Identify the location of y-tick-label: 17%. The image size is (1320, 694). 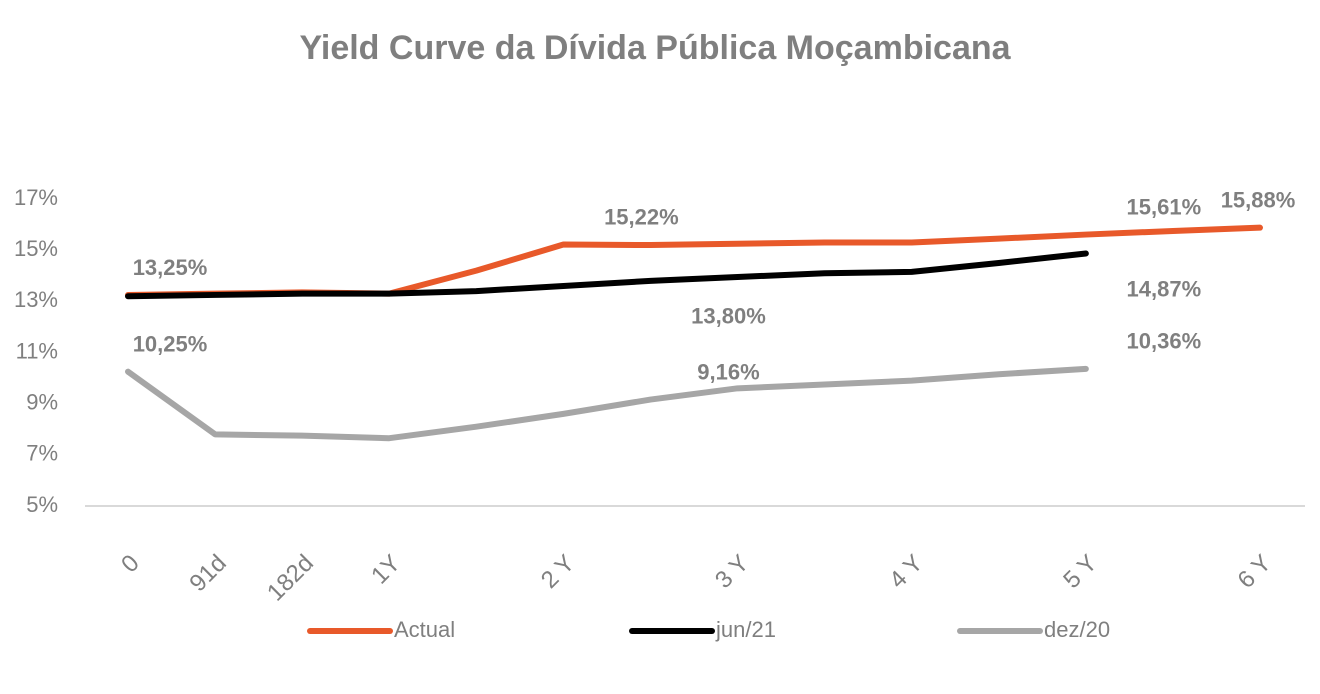
(36, 197).